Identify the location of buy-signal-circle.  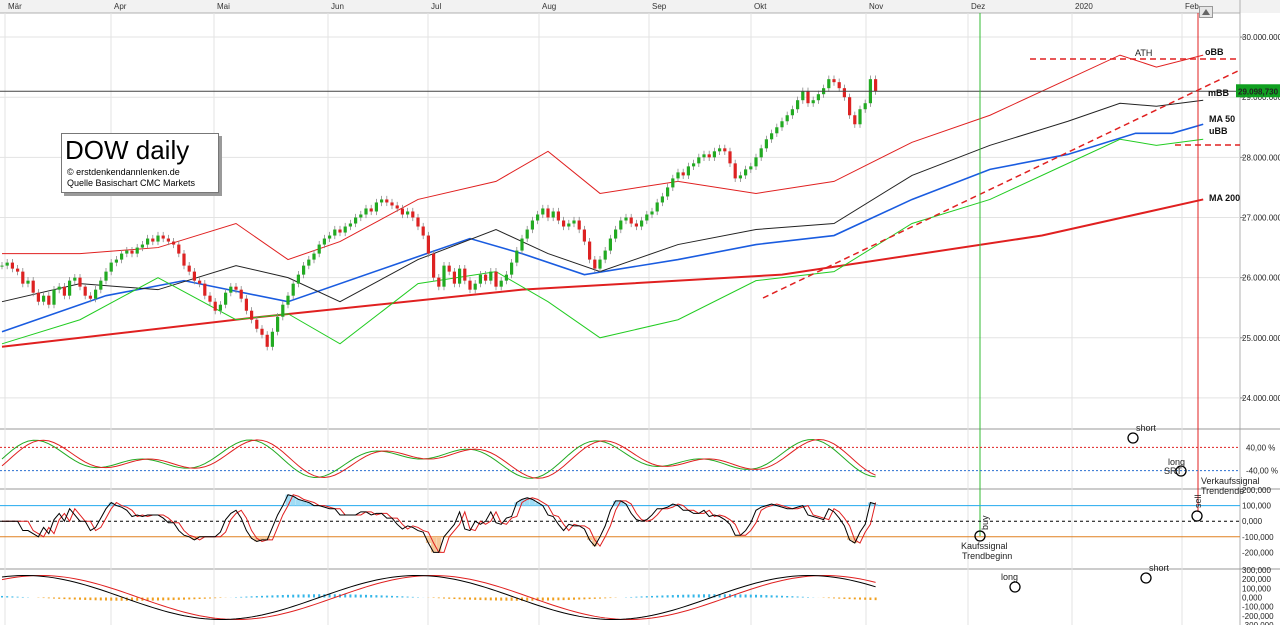
(980, 536).